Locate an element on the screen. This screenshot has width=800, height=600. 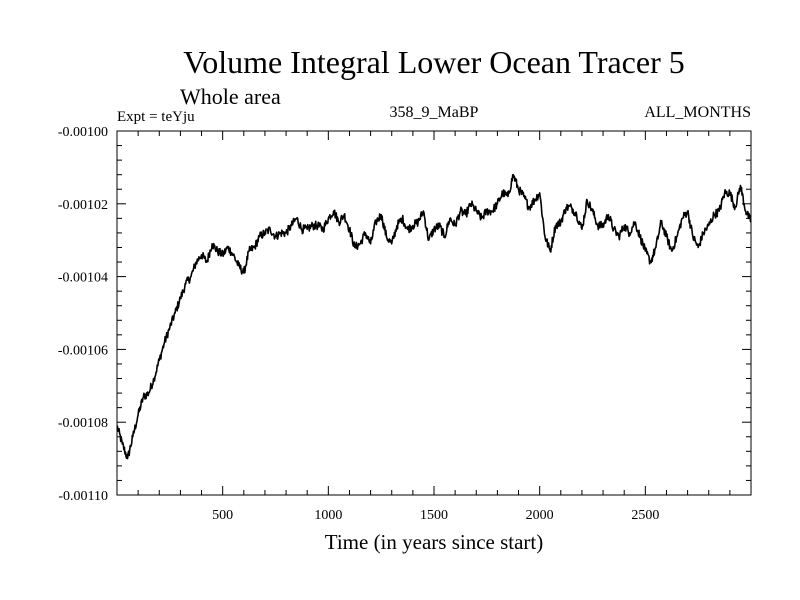
period-label: ALL_MONTHS is located at coordinates (697, 112).